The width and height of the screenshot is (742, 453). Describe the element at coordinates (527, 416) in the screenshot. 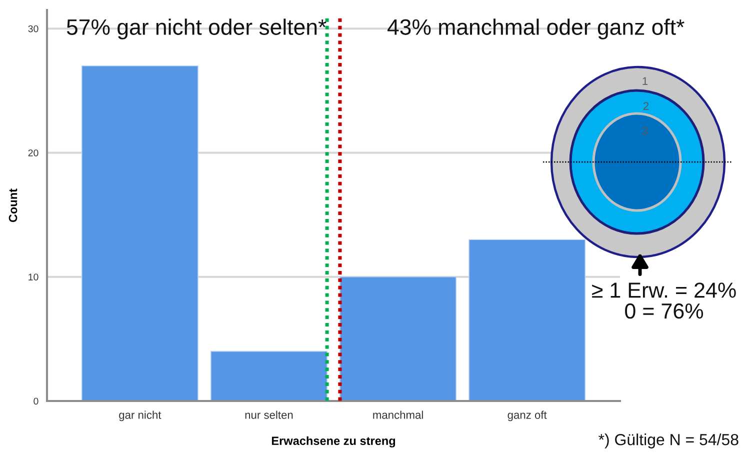

I see `x-tick-label: ganz oft` at that location.